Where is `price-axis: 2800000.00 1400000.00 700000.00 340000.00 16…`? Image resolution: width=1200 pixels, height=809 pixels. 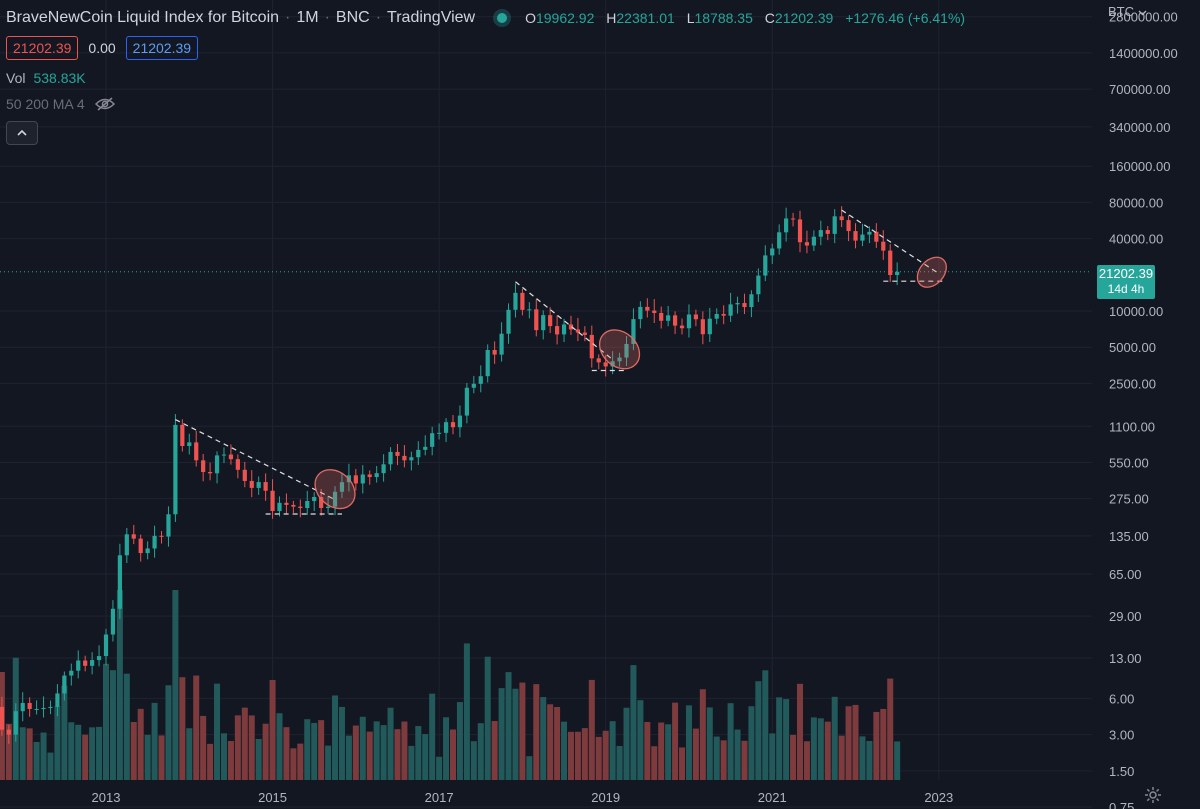 price-axis: 2800000.00 1400000.00 700000.00 340000.00 16… is located at coordinates (1143, 409).